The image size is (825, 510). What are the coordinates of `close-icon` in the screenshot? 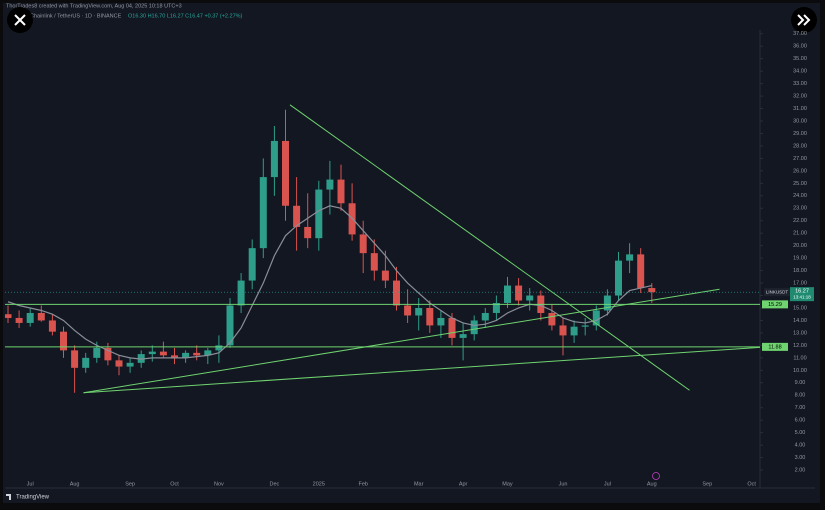 It's located at (20, 20).